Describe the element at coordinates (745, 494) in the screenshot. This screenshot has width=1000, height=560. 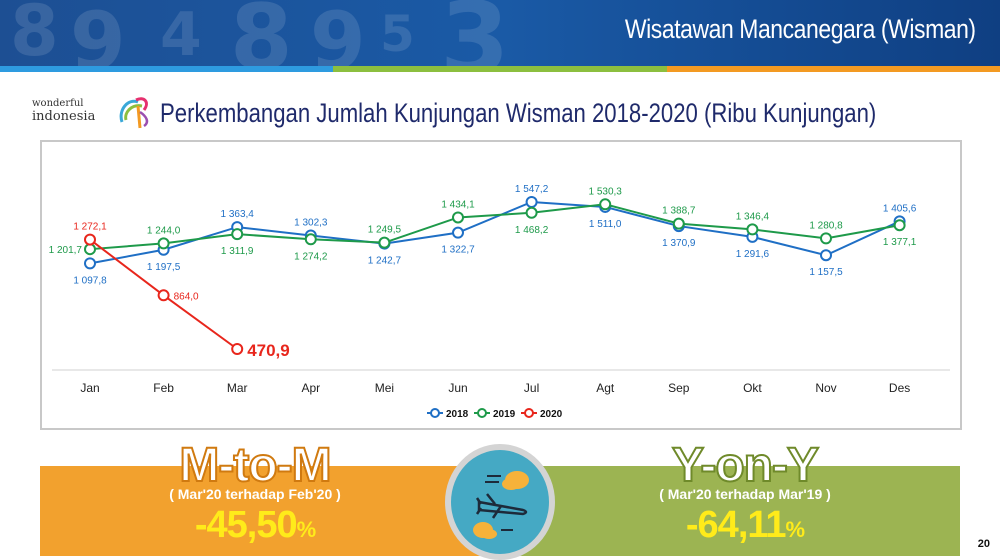
I see `yoy-sublabel: ( Mar'20 terhadap Mar'19 )` at that location.